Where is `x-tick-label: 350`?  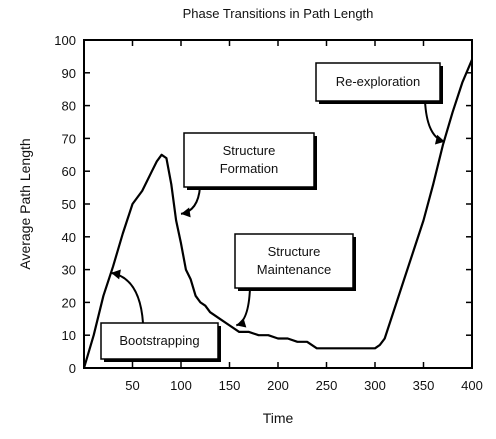 x-tick-label: 350 is located at coordinates (424, 385).